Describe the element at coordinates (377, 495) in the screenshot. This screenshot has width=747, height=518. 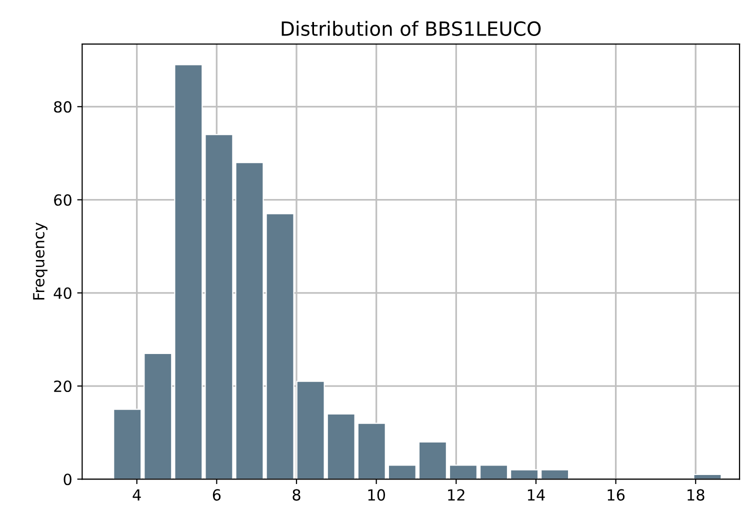
I see `x-tick-label: 10` at that location.